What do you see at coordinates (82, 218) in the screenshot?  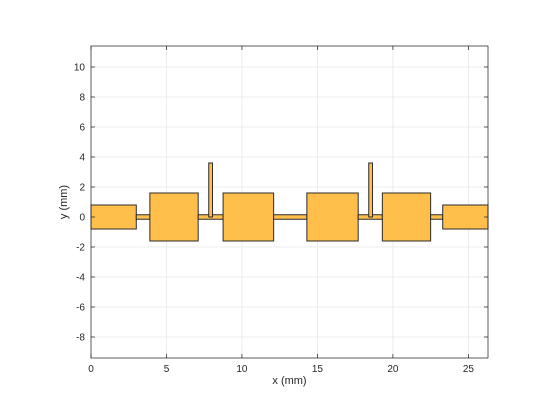 I see `y-tick-label: 0` at bounding box center [82, 218].